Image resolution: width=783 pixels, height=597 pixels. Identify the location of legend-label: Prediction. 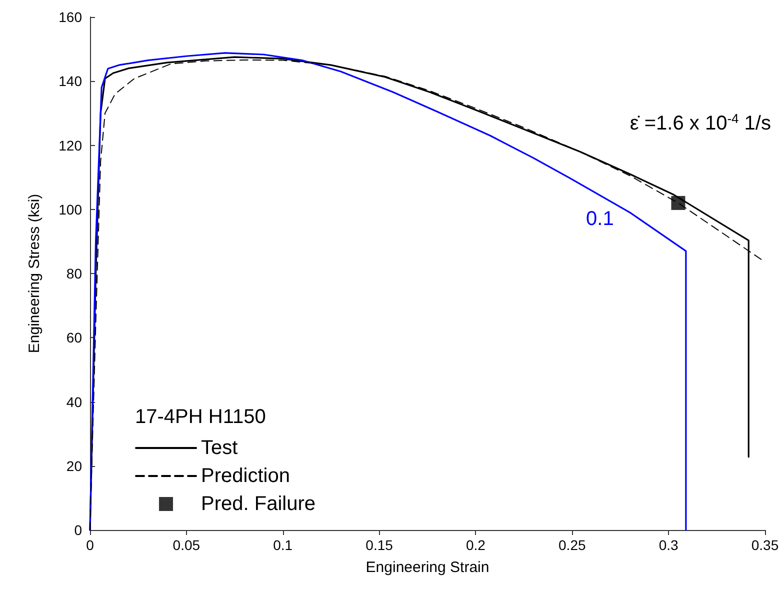
(245, 476).